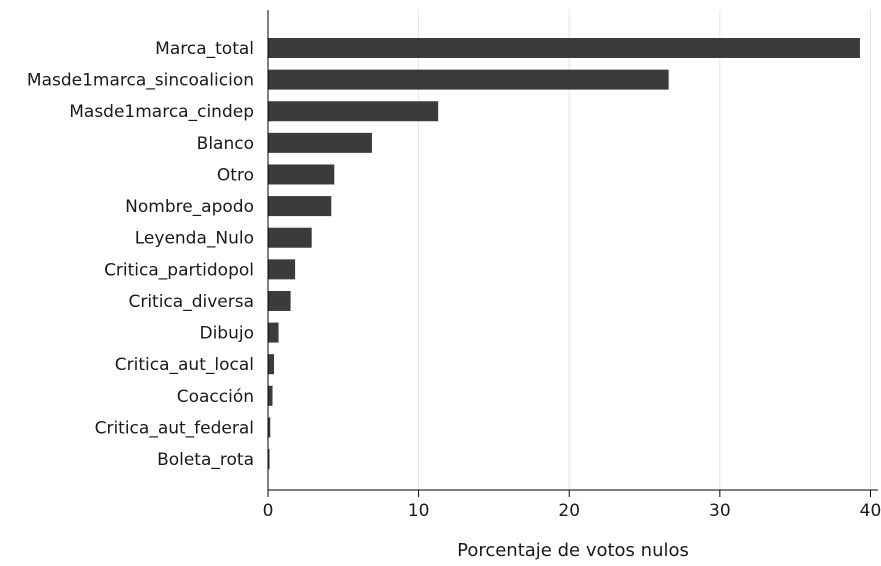  I want to click on x-tick-label-0: 0, so click(268, 511).